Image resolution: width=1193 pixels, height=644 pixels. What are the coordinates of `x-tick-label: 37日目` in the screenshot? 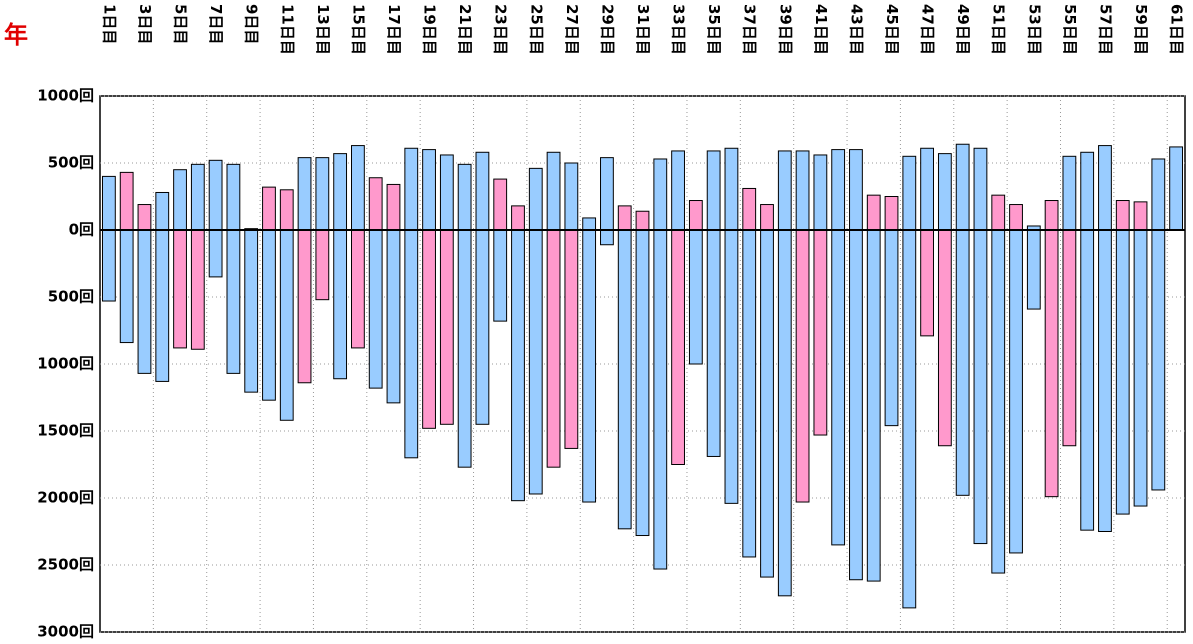 It's located at (750, 29).